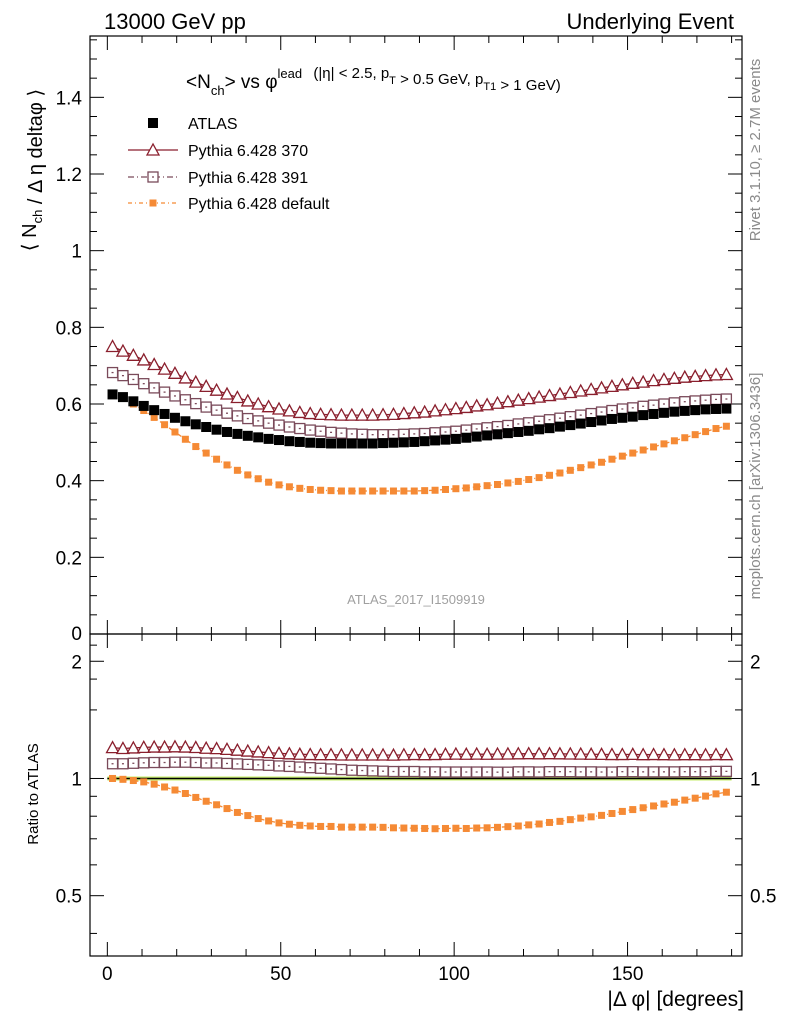  What do you see at coordinates (416, 599) in the screenshot?
I see `analysis-id-label: ATLAS_2017_I1509919` at bounding box center [416, 599].